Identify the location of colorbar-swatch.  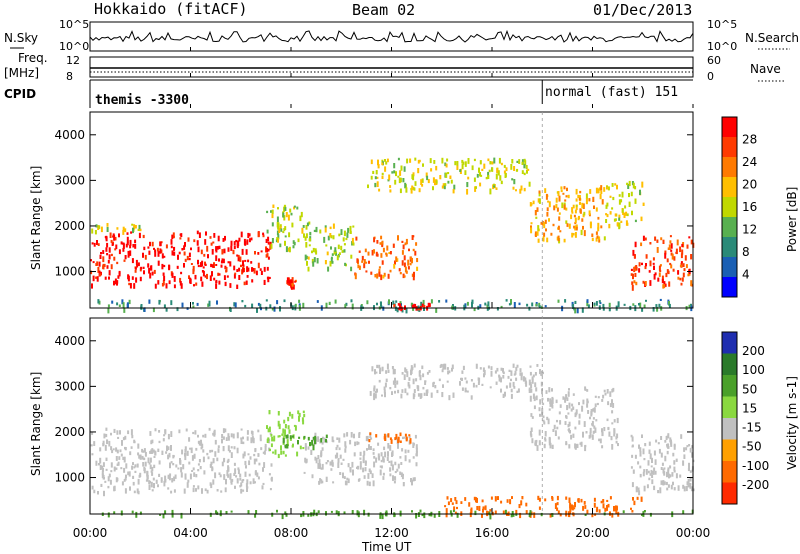
(729, 147).